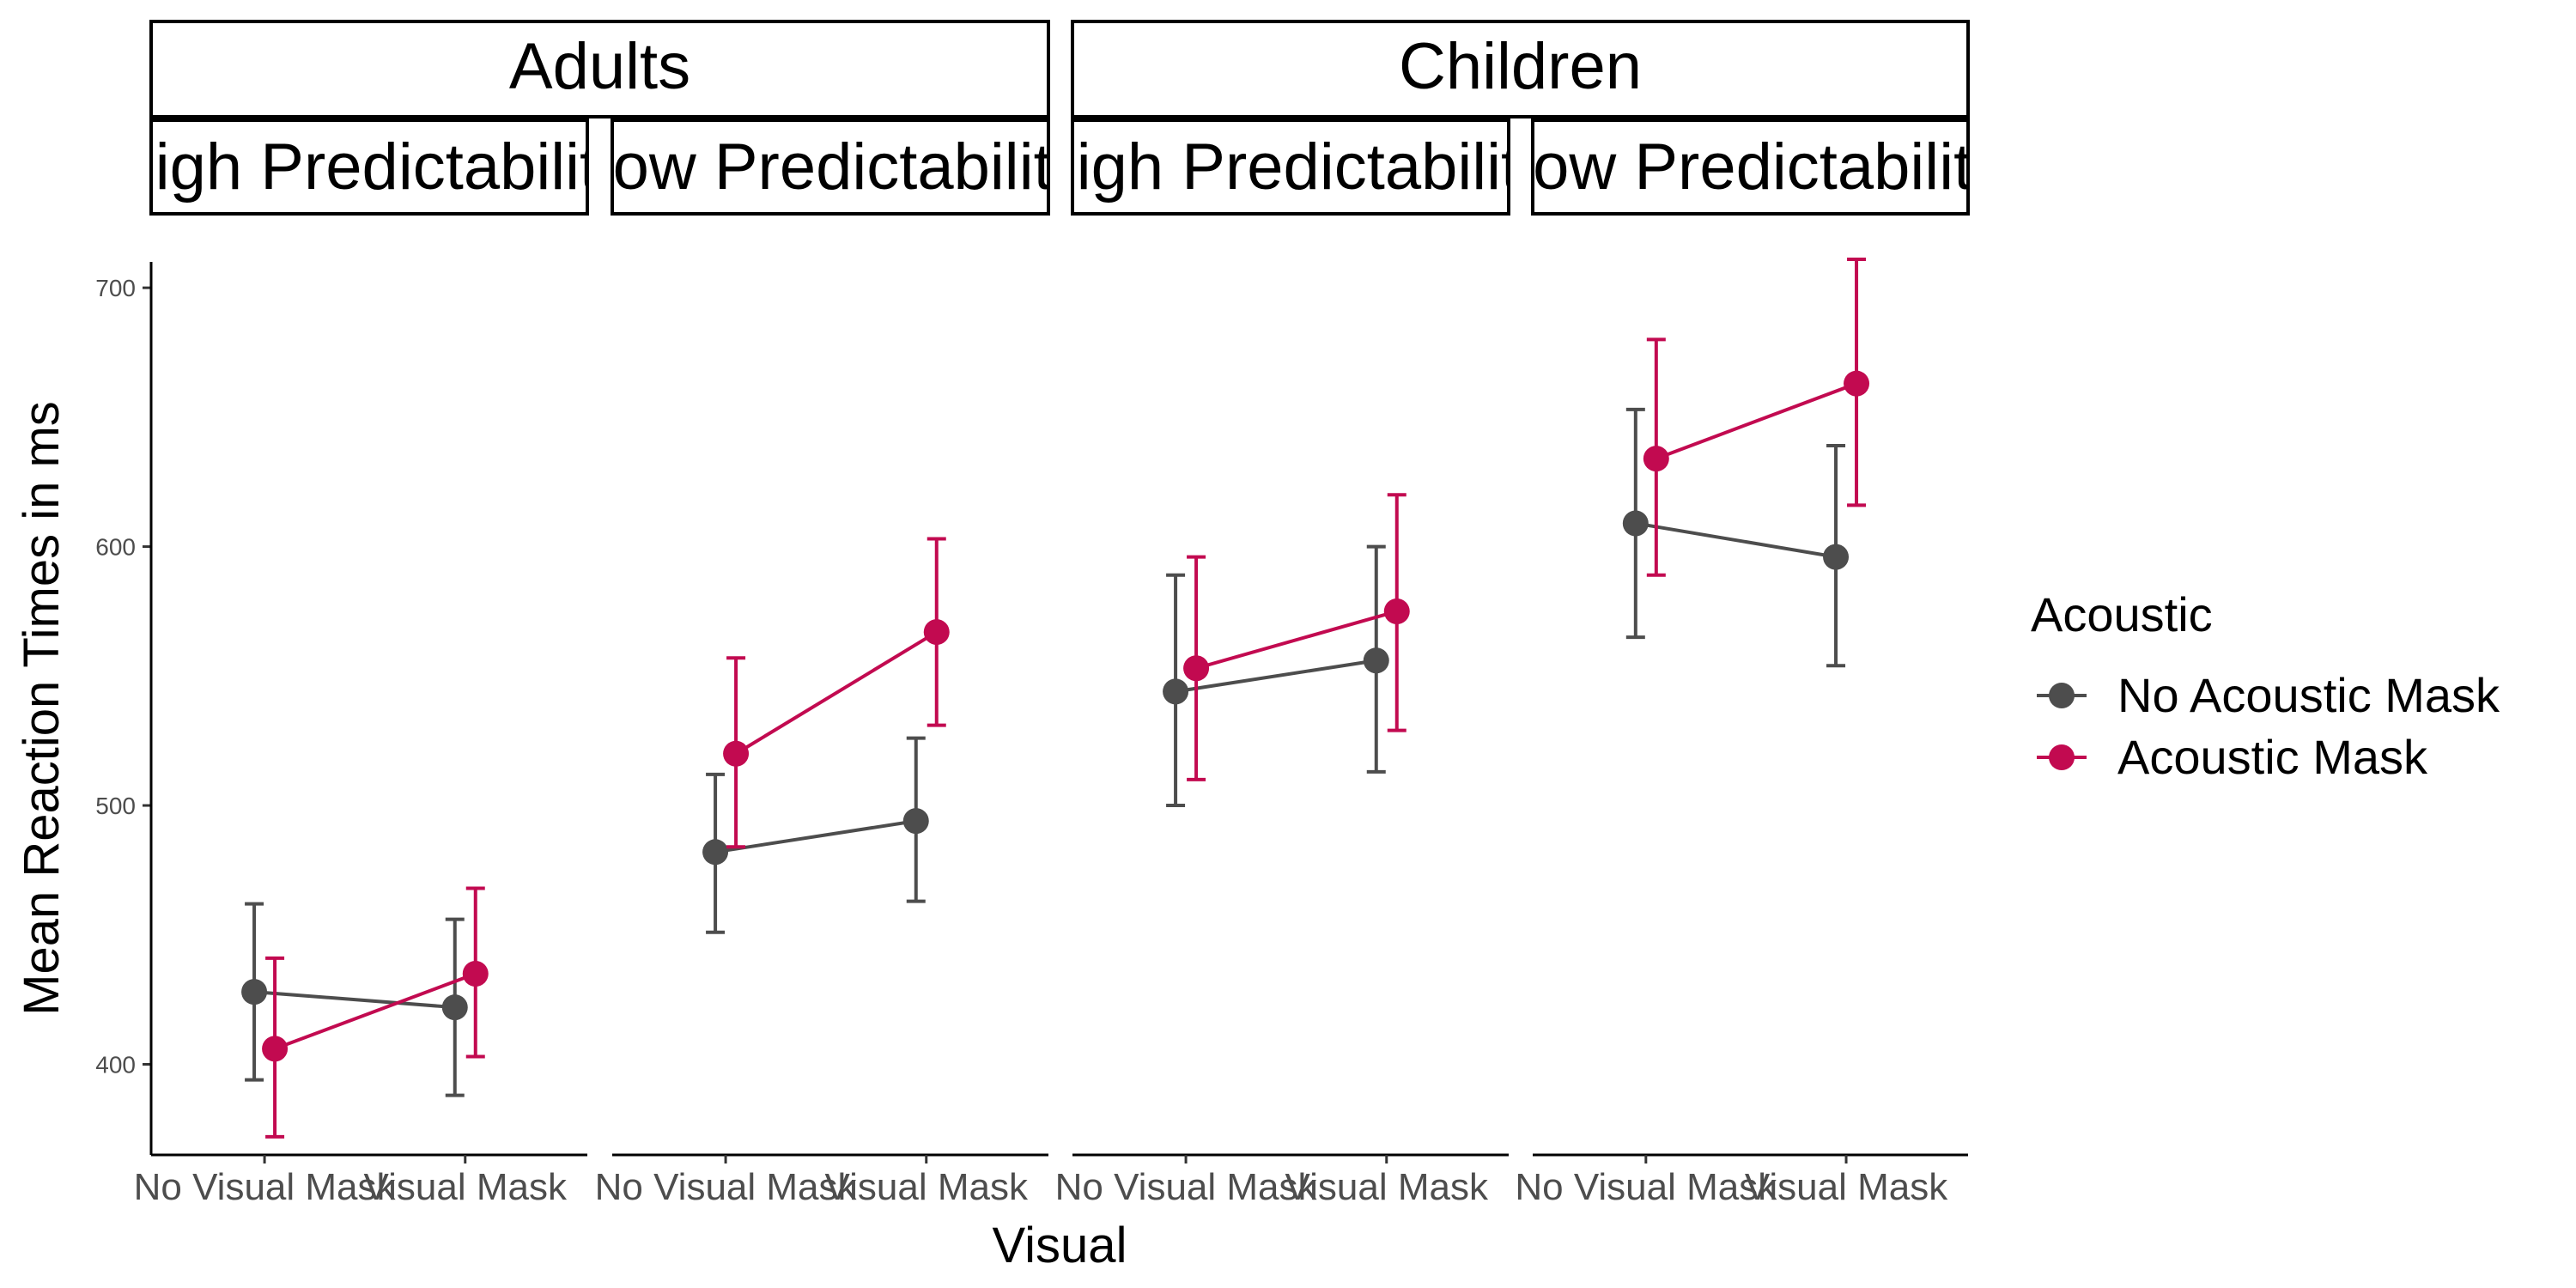 The height and width of the screenshot is (1288, 2576). What do you see at coordinates (2122, 614) in the screenshot?
I see `legend-title: Acoustic` at bounding box center [2122, 614].